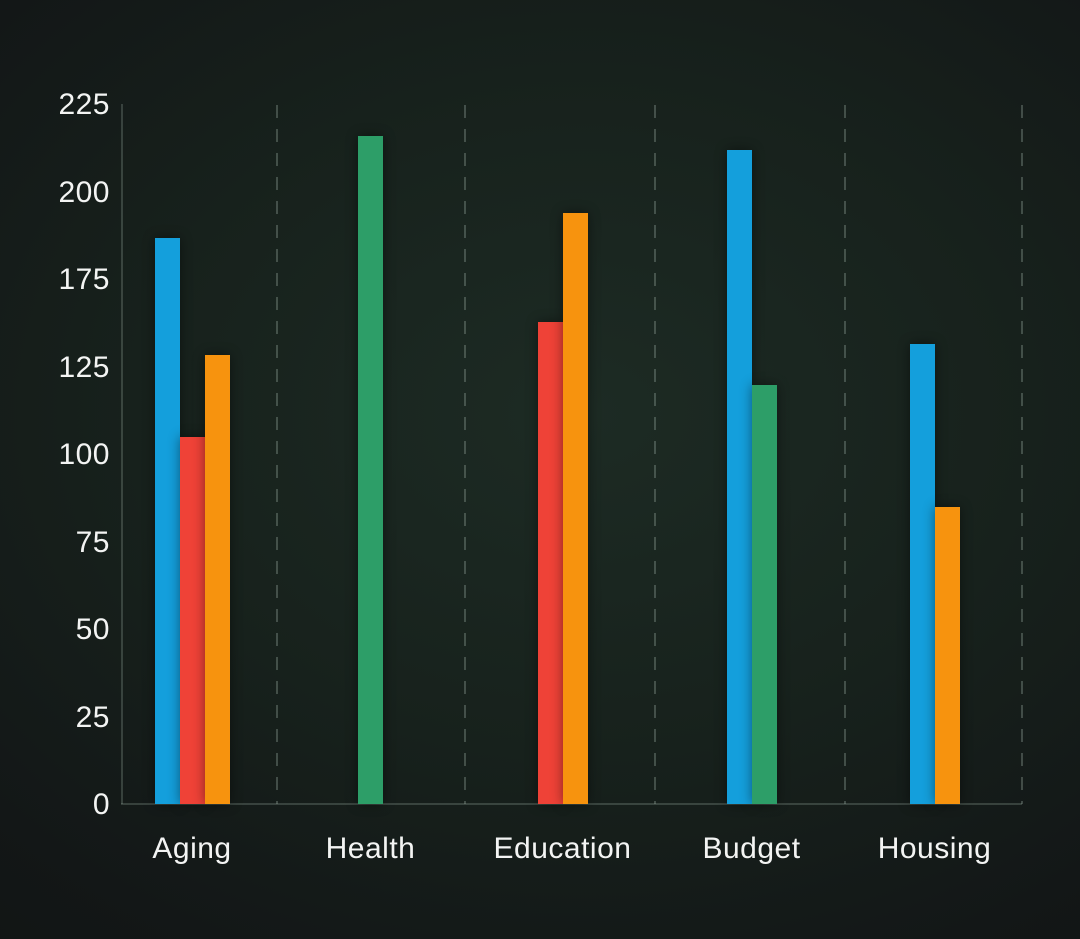 This screenshot has width=1080, height=939. I want to click on bar-aging-red, so click(192, 620).